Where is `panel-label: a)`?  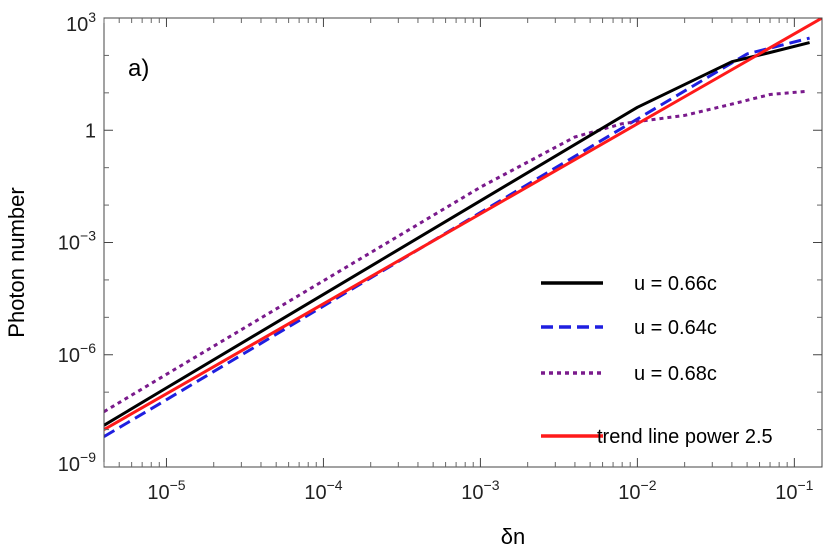
panel-label: a) is located at coordinates (138, 68).